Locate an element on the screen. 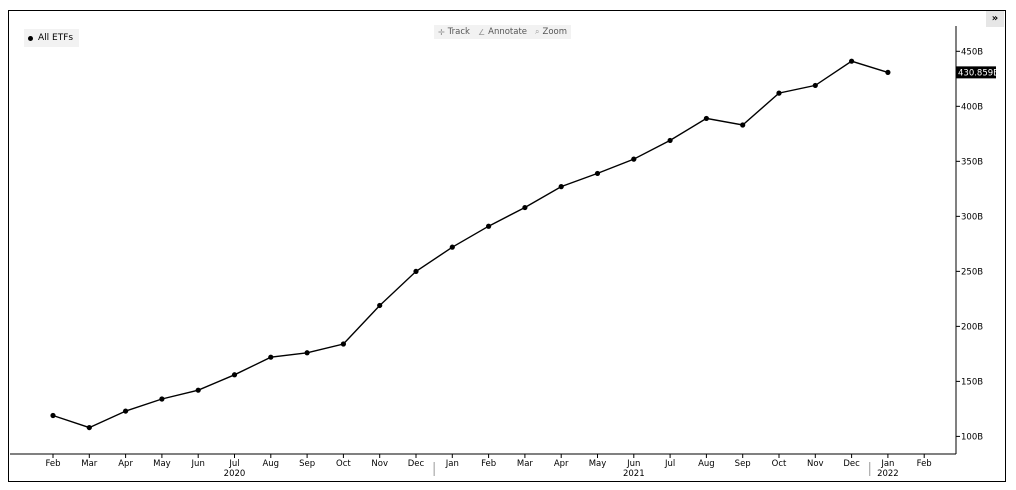 The height and width of the screenshot is (490, 1016). track-button: ✛ Track is located at coordinates (454, 32).